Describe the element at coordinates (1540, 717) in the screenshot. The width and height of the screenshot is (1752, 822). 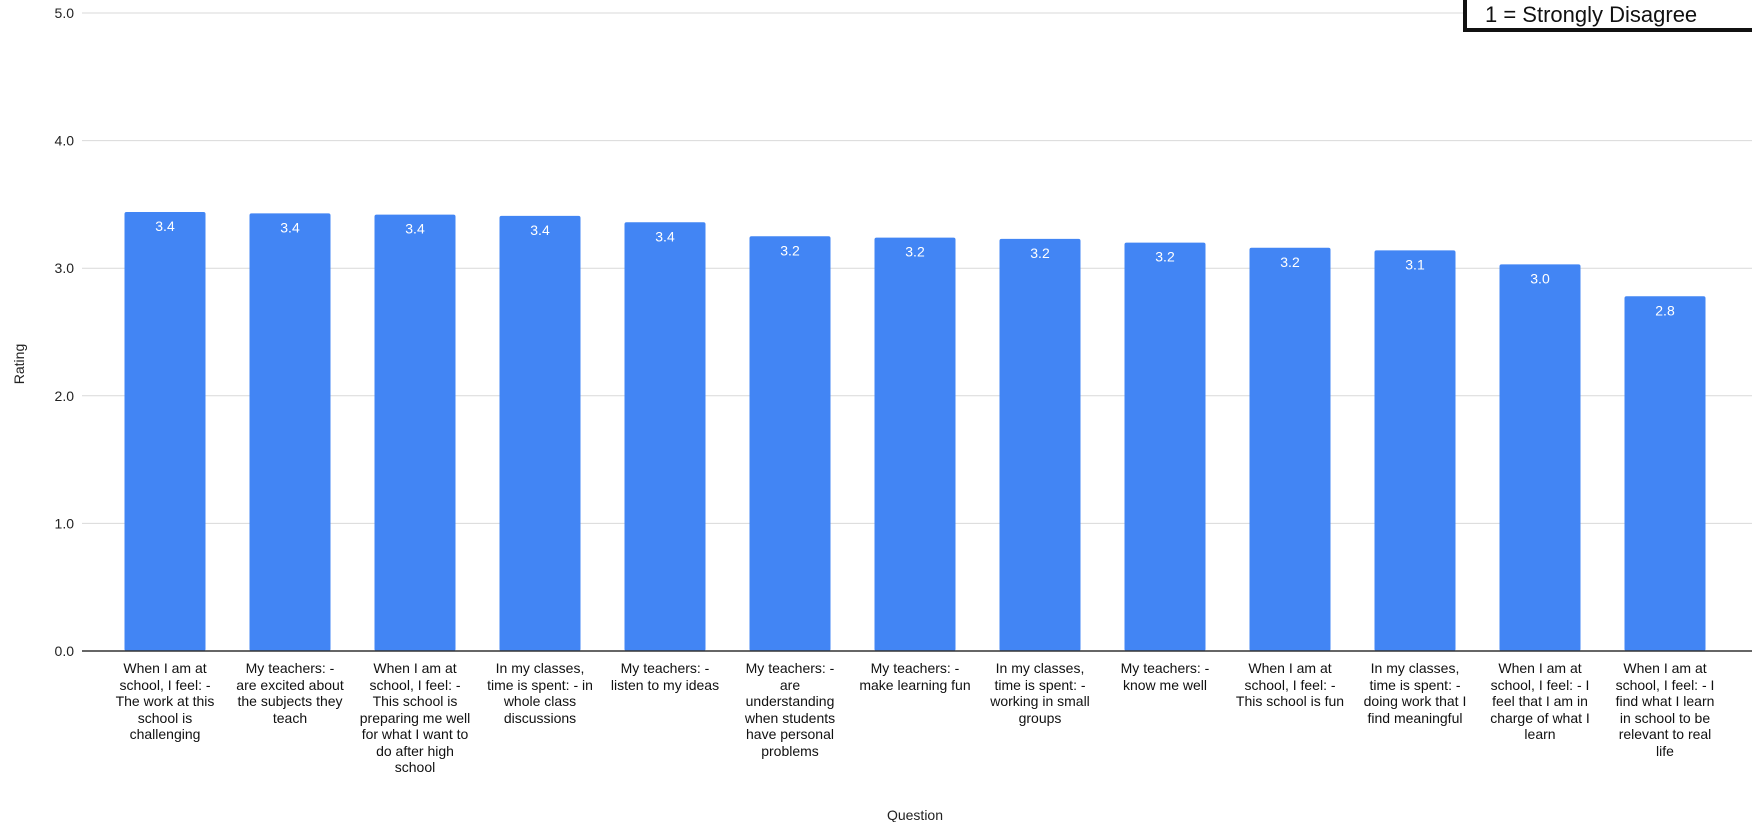
I see `x-tick-label-line: charge of what I` at that location.